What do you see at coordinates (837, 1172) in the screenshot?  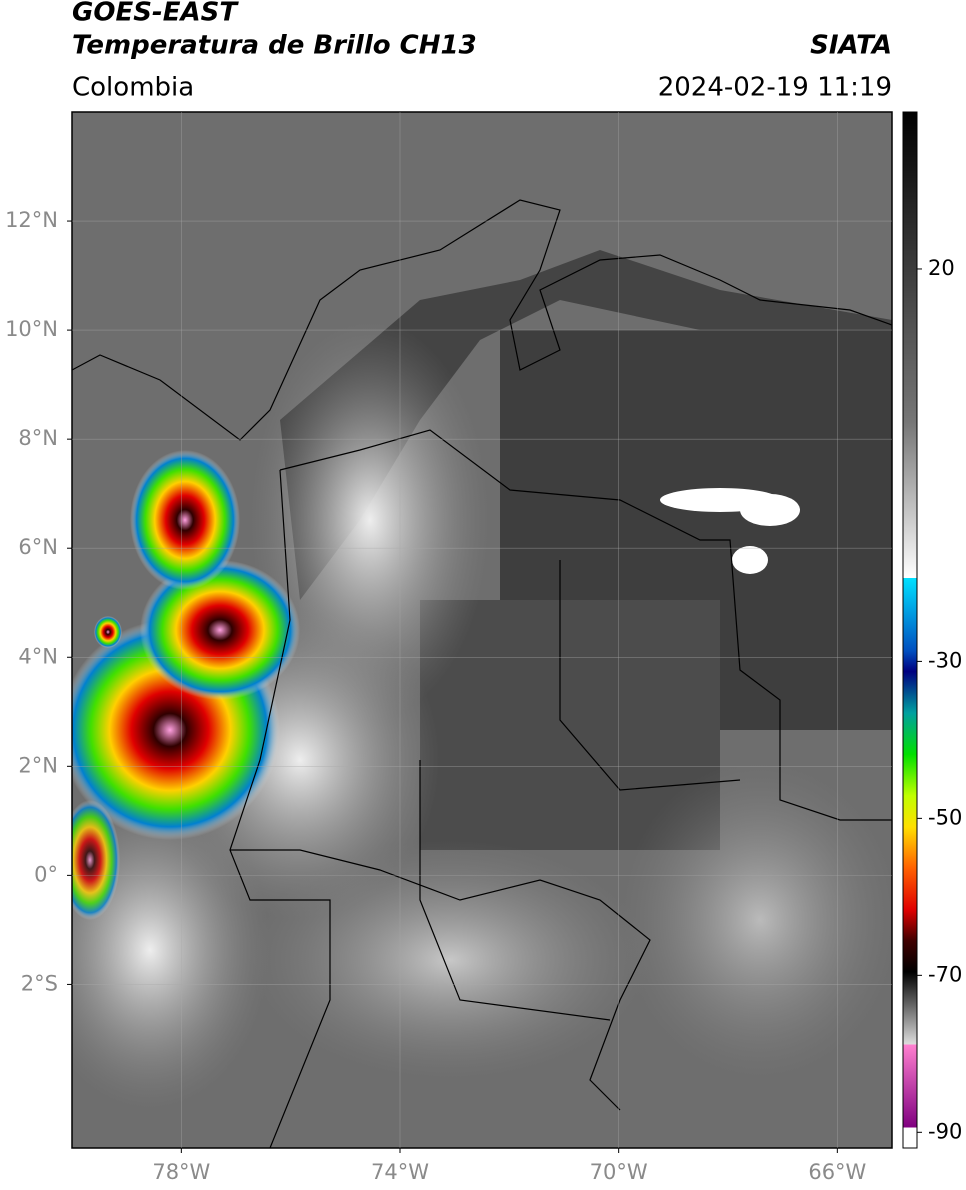 I see `x-tick-label: 66°W` at bounding box center [837, 1172].